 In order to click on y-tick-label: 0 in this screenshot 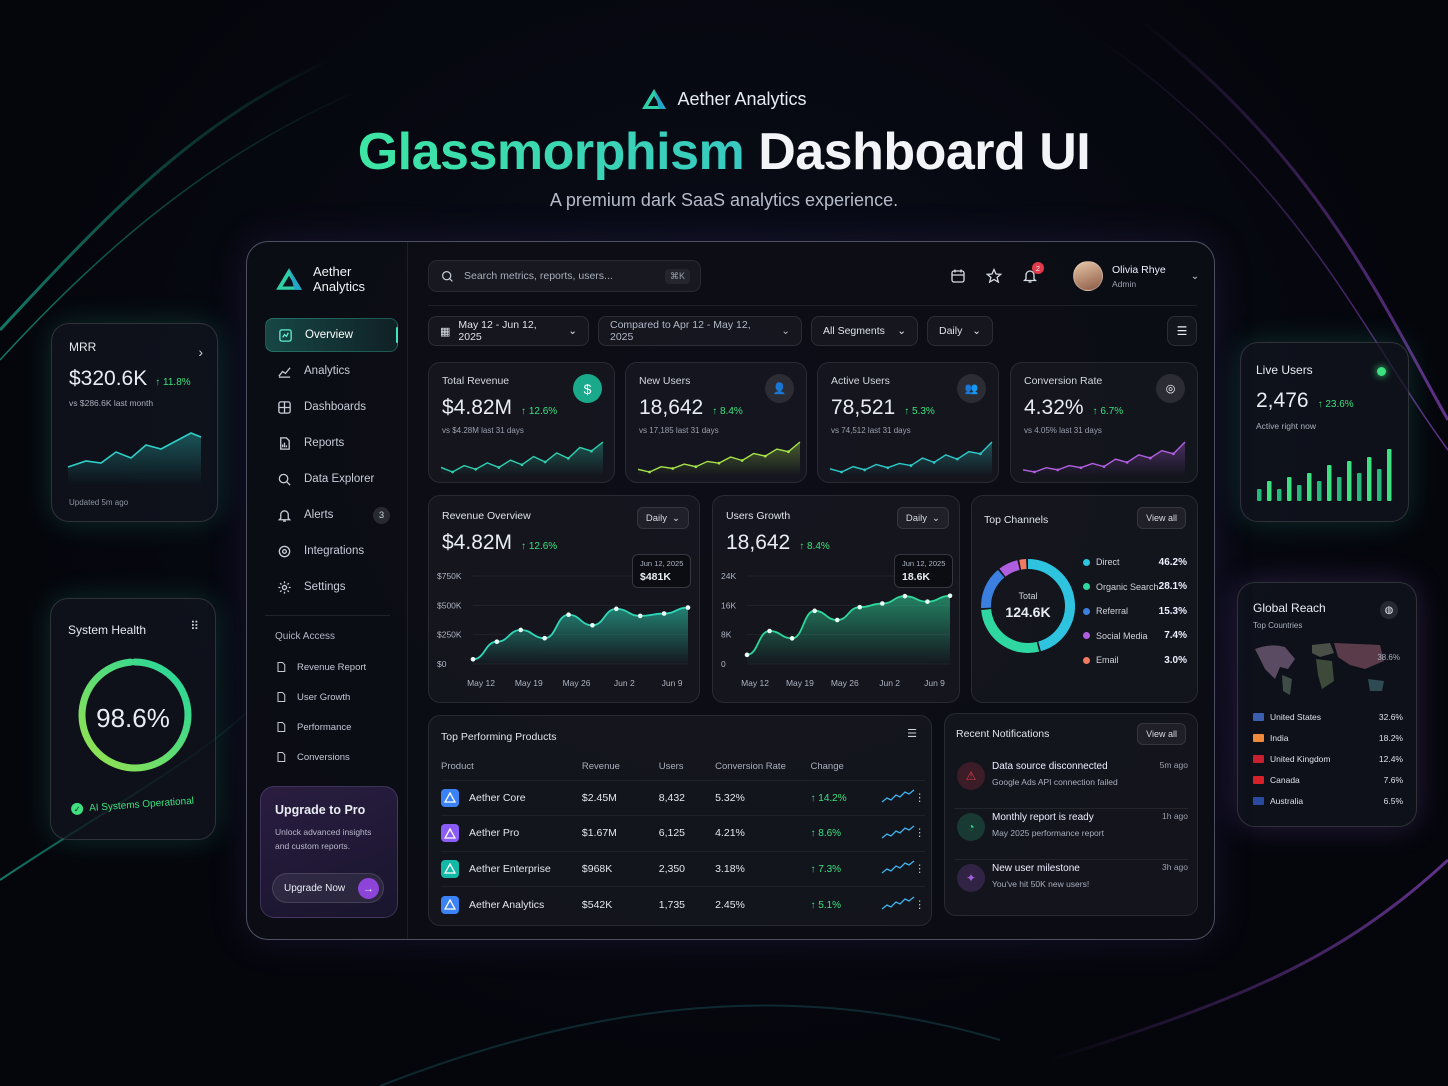, I will do `click(723, 664)`.